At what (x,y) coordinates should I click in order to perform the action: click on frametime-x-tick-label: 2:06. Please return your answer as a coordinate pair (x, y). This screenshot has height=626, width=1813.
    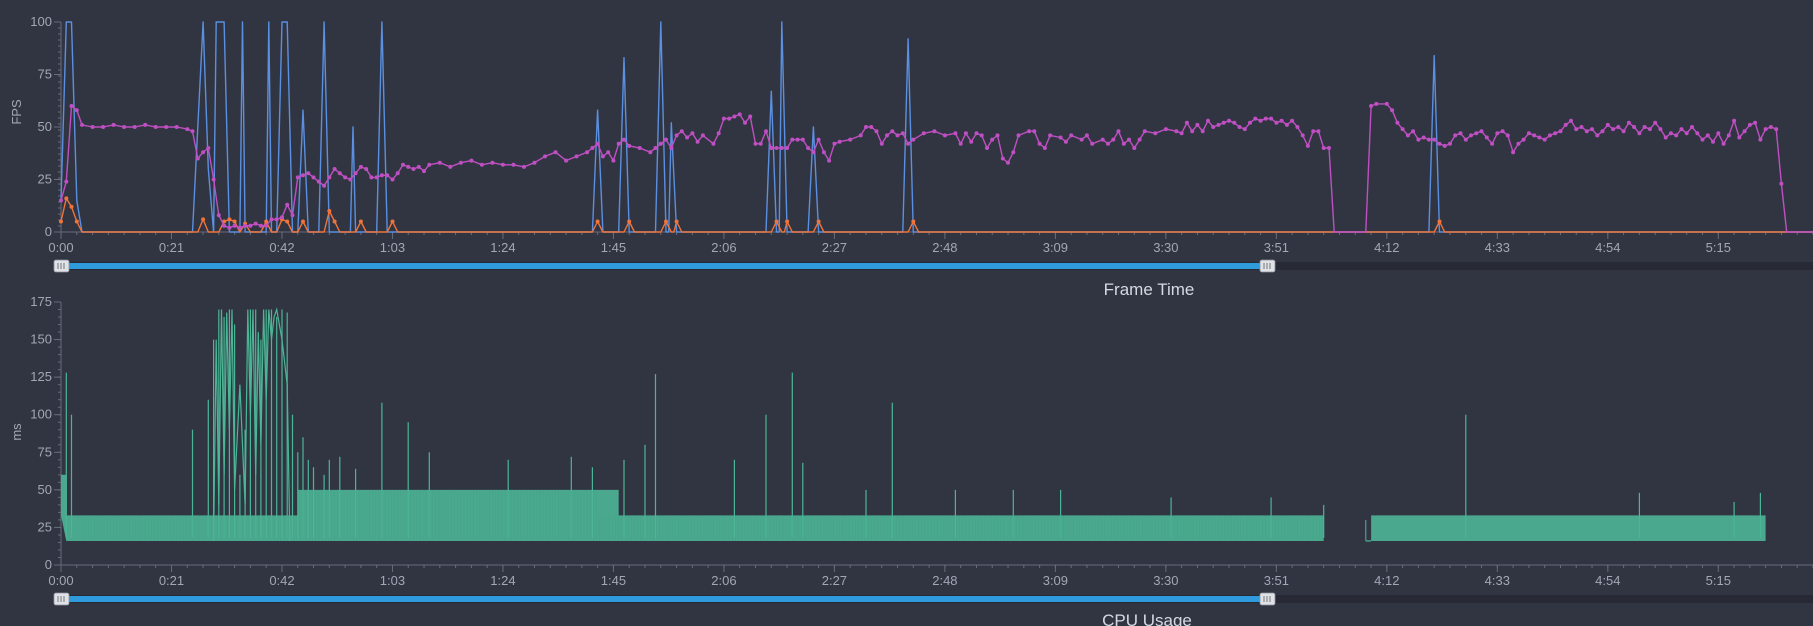
    Looking at the image, I should click on (723, 580).